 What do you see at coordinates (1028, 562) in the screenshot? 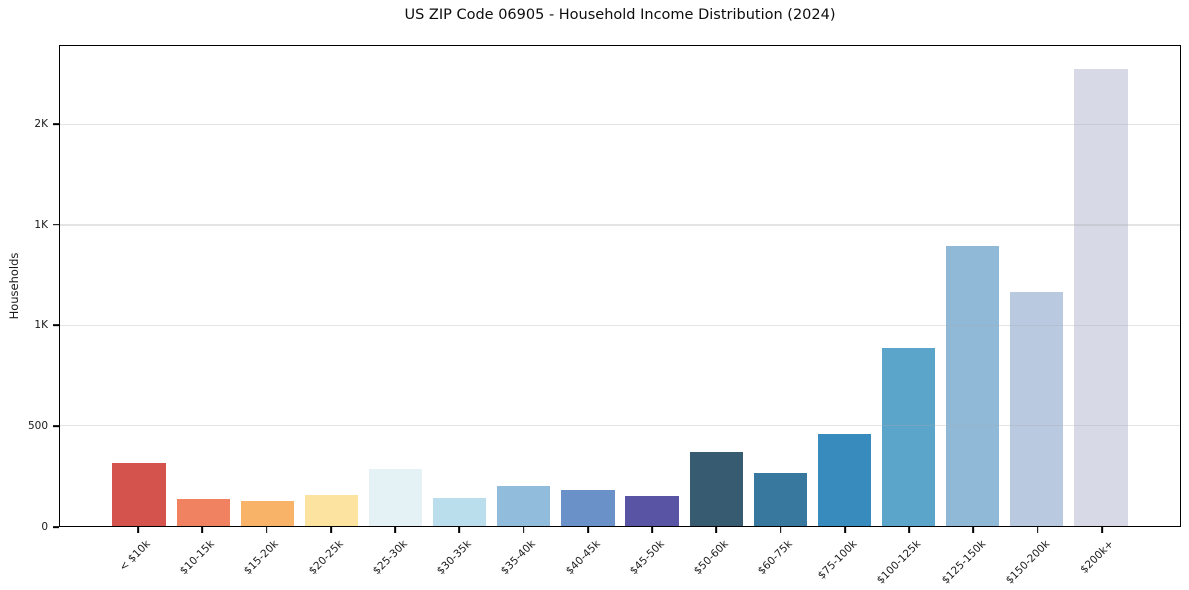
I see `x-tick-label: $150-200k` at bounding box center [1028, 562].